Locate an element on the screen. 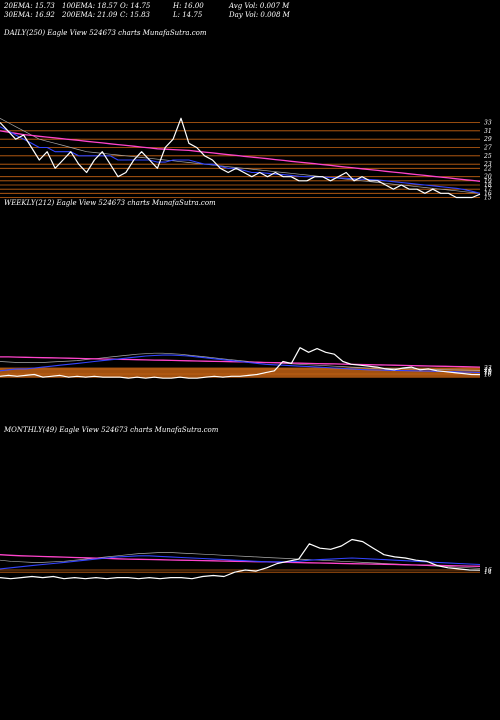 Image resolution: width=500 pixels, height=720 pixels. header-ema30: 30EMA: 16.92 is located at coordinates (29, 15).